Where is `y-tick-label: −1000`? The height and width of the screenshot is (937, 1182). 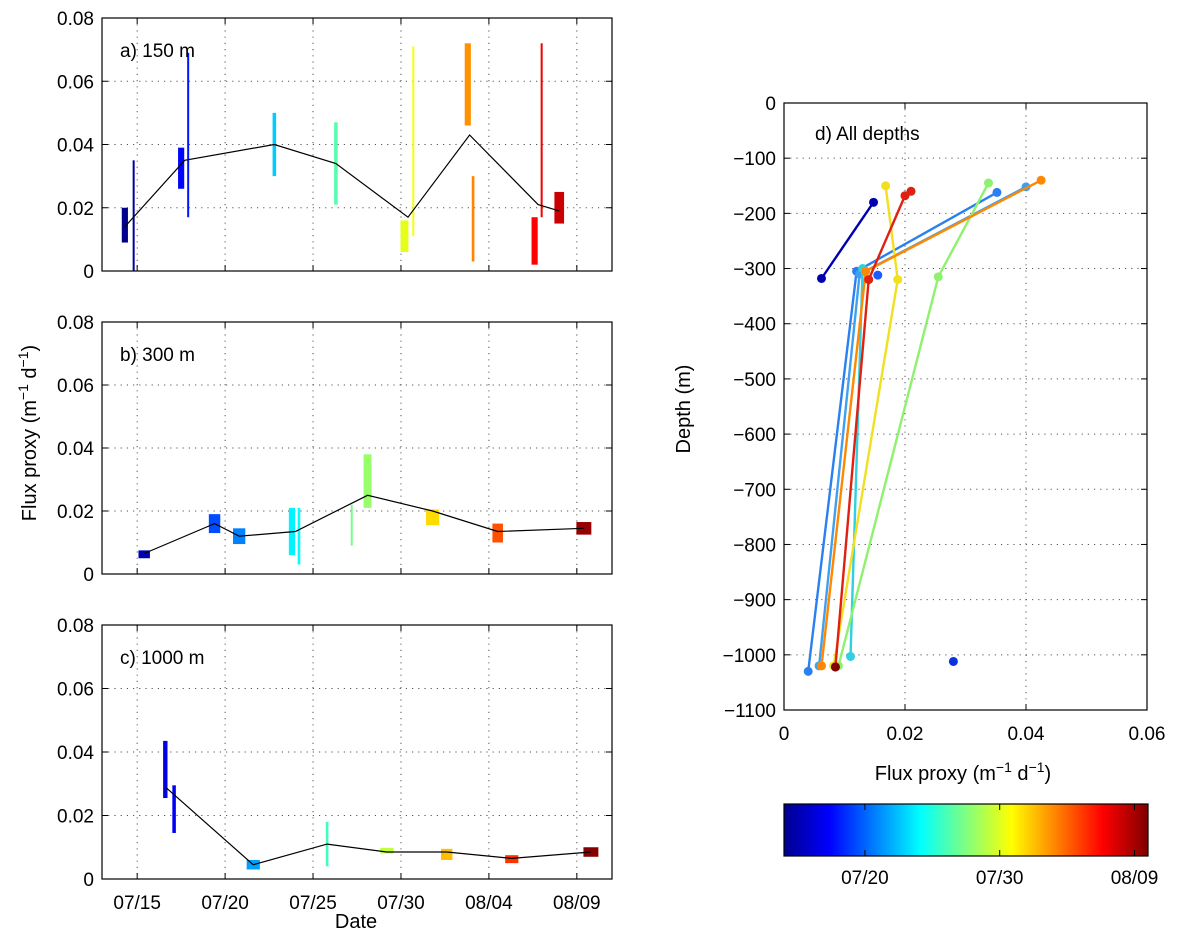
y-tick-label: −1000 is located at coordinates (749, 656).